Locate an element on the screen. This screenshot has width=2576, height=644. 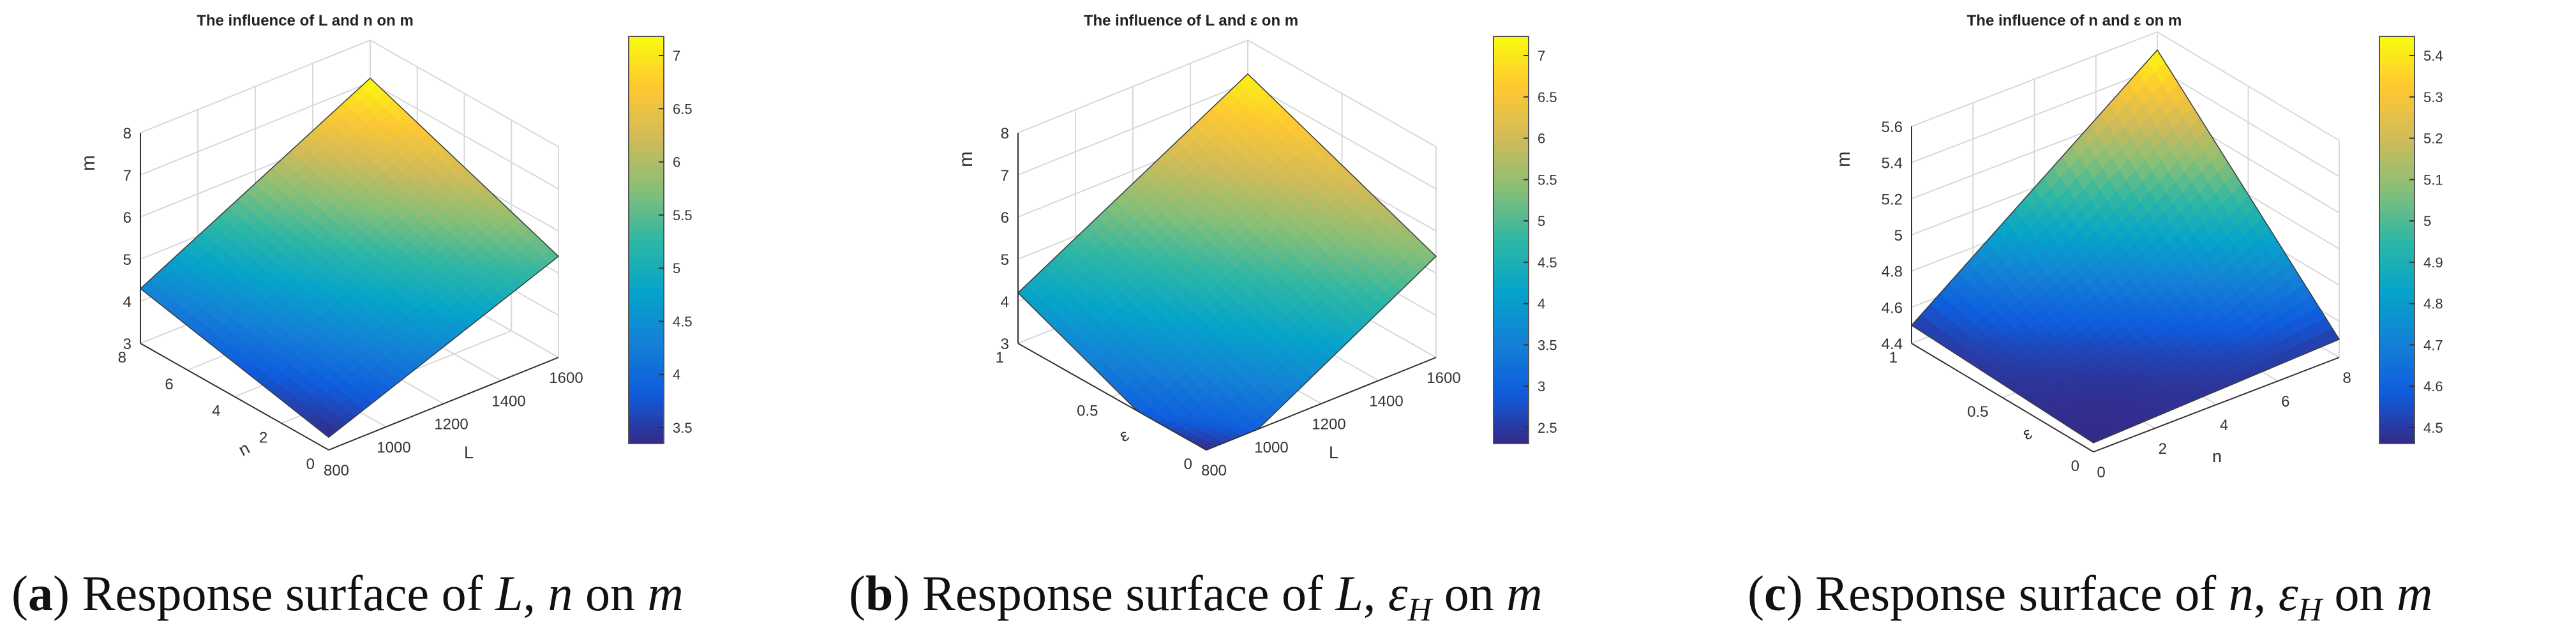
x-axis-label: n is located at coordinates (2217, 456).